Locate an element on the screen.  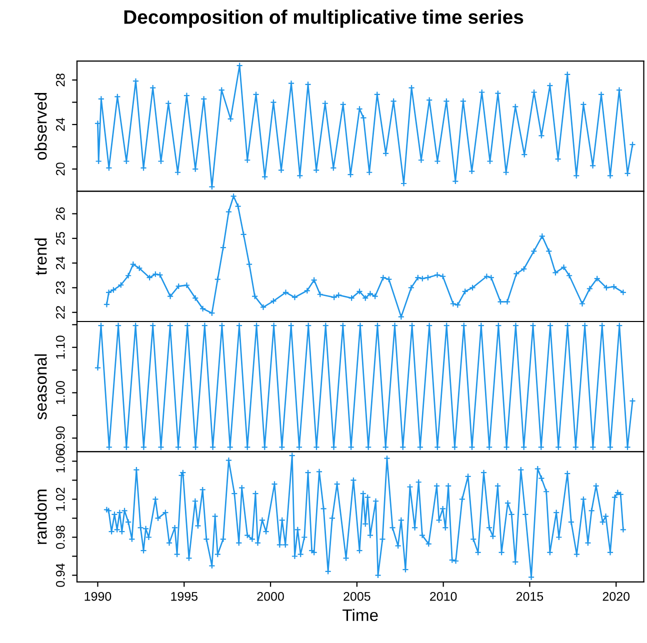
chart-title: Decomposition of multiplicative time series is located at coordinates (324, 19).